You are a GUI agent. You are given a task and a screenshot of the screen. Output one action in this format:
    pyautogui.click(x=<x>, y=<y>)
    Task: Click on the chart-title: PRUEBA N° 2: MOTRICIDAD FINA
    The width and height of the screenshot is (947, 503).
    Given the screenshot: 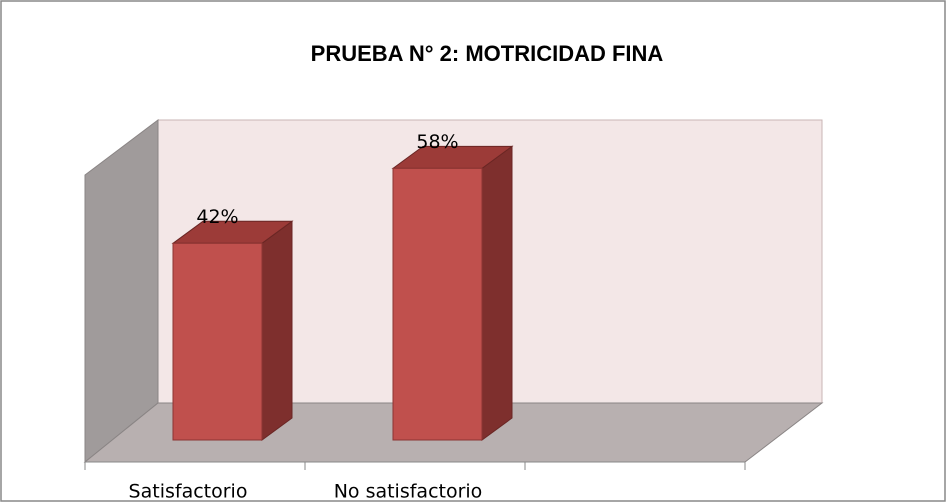 What is the action you would take?
    pyautogui.click(x=487, y=53)
    